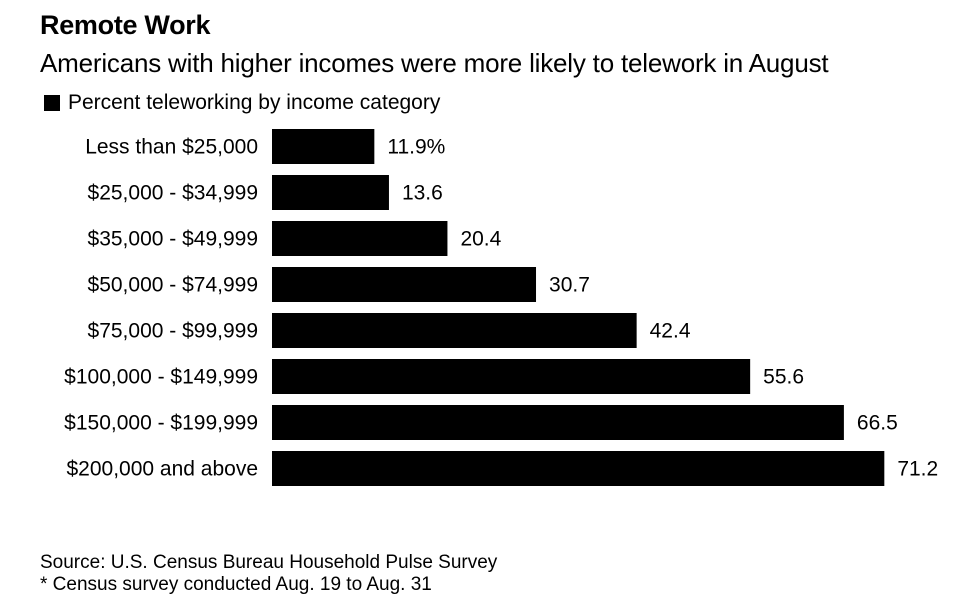 The width and height of the screenshot is (964, 602). Describe the element at coordinates (173, 285) in the screenshot. I see `category-label: $50,000 - $74,999` at that location.